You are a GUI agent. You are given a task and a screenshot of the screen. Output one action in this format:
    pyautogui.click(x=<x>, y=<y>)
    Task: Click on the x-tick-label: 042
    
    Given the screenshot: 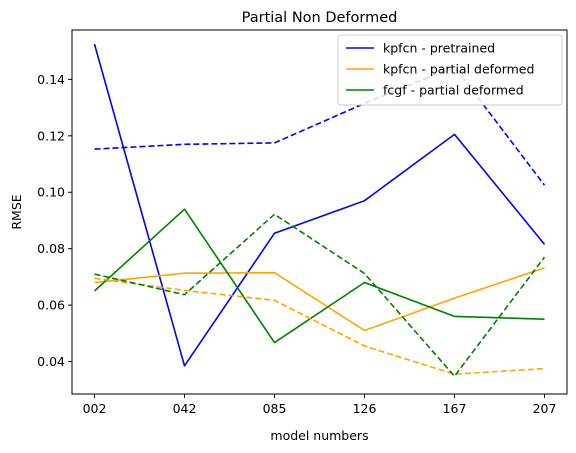 What is the action you would take?
    pyautogui.click(x=185, y=408)
    